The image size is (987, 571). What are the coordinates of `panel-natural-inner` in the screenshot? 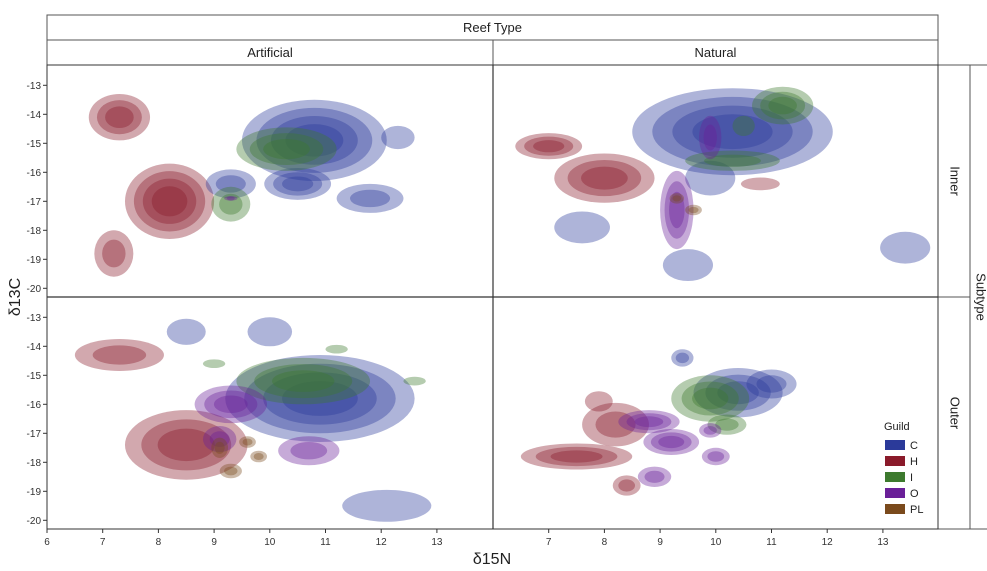 It's located at (723, 184).